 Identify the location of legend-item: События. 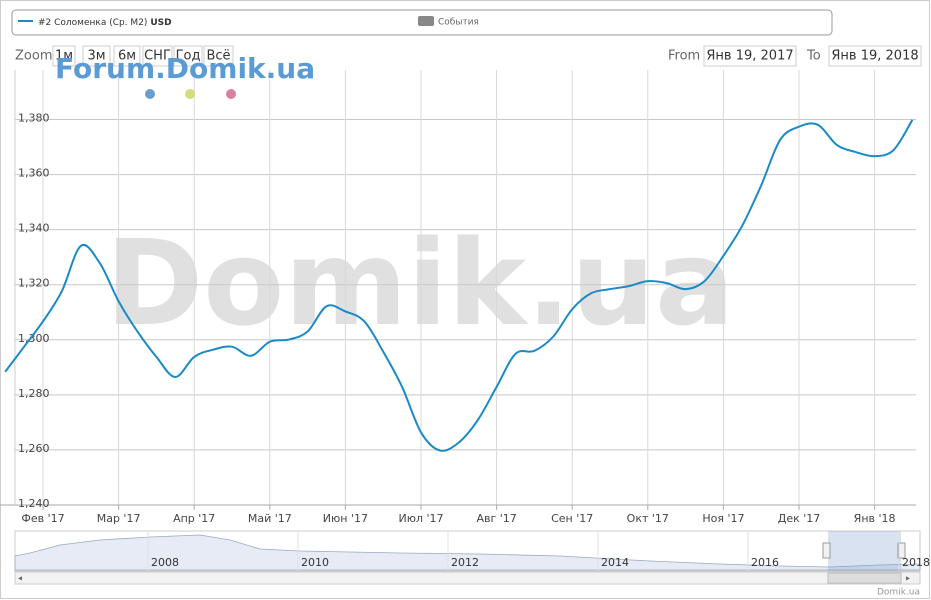
(458, 23).